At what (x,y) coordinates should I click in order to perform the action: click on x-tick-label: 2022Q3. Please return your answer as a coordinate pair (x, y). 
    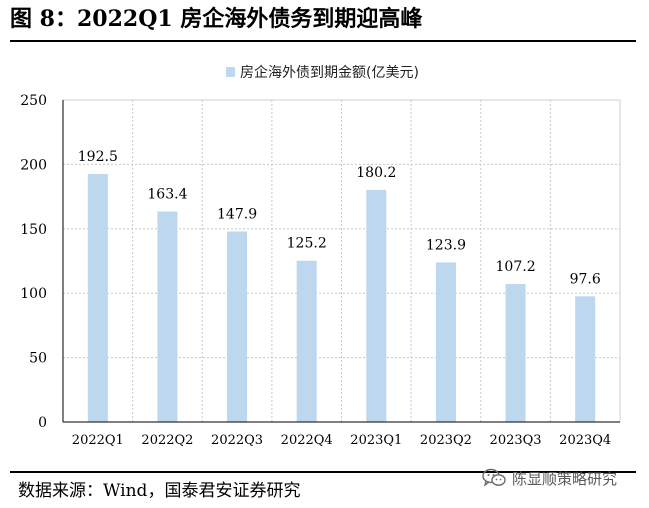
    Looking at the image, I should click on (237, 440).